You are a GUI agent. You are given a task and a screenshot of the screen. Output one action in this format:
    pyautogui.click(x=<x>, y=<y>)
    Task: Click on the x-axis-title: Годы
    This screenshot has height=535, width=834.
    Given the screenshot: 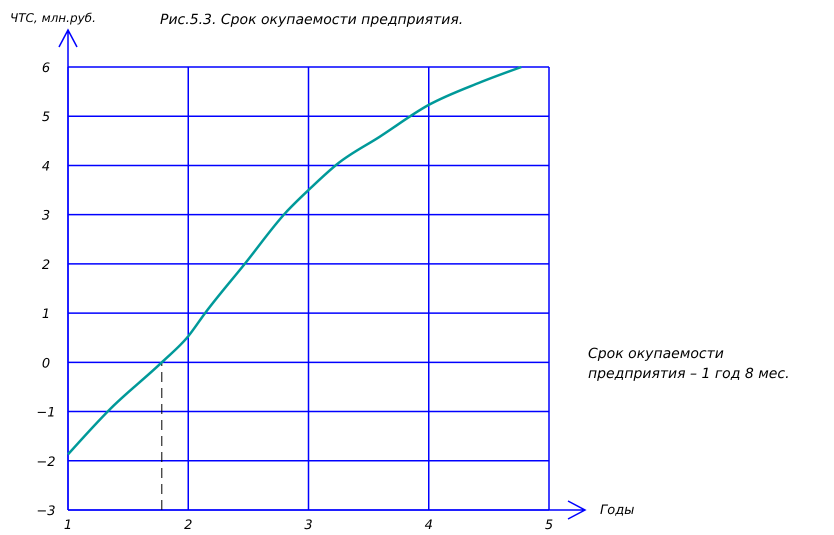 What is the action you would take?
    pyautogui.click(x=617, y=510)
    